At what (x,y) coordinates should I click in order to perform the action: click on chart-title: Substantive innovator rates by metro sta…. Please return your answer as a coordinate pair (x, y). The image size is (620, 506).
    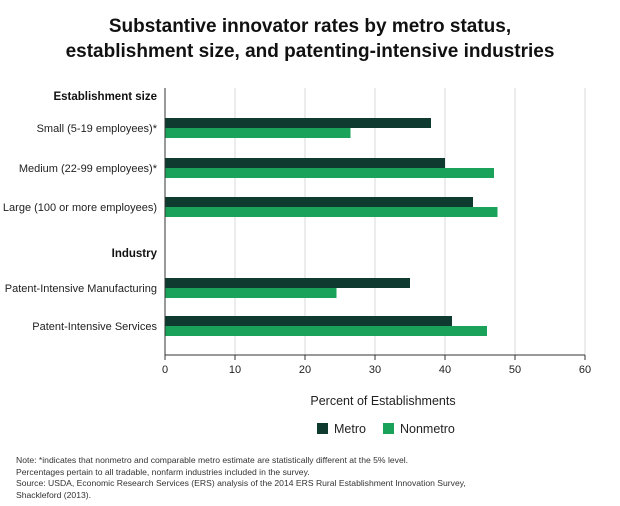
    Looking at the image, I should click on (310, 39).